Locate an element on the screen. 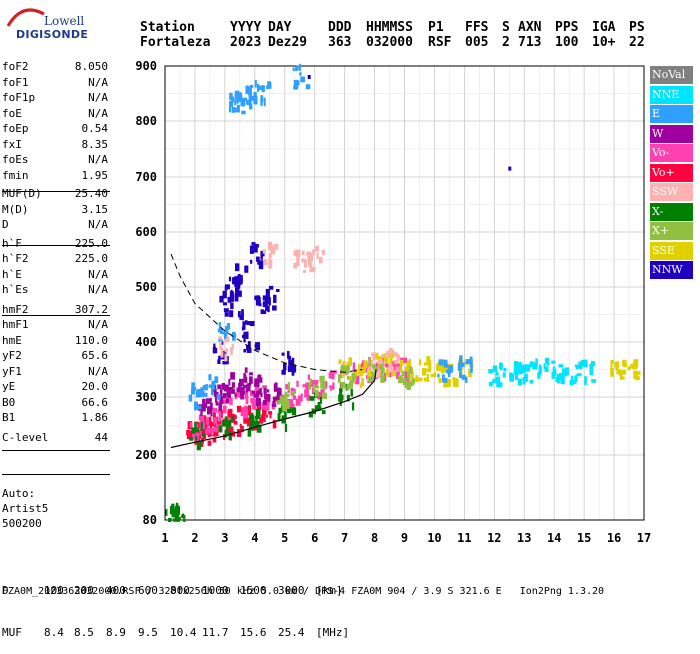  y-tick-label: 400 is located at coordinates (146, 342).